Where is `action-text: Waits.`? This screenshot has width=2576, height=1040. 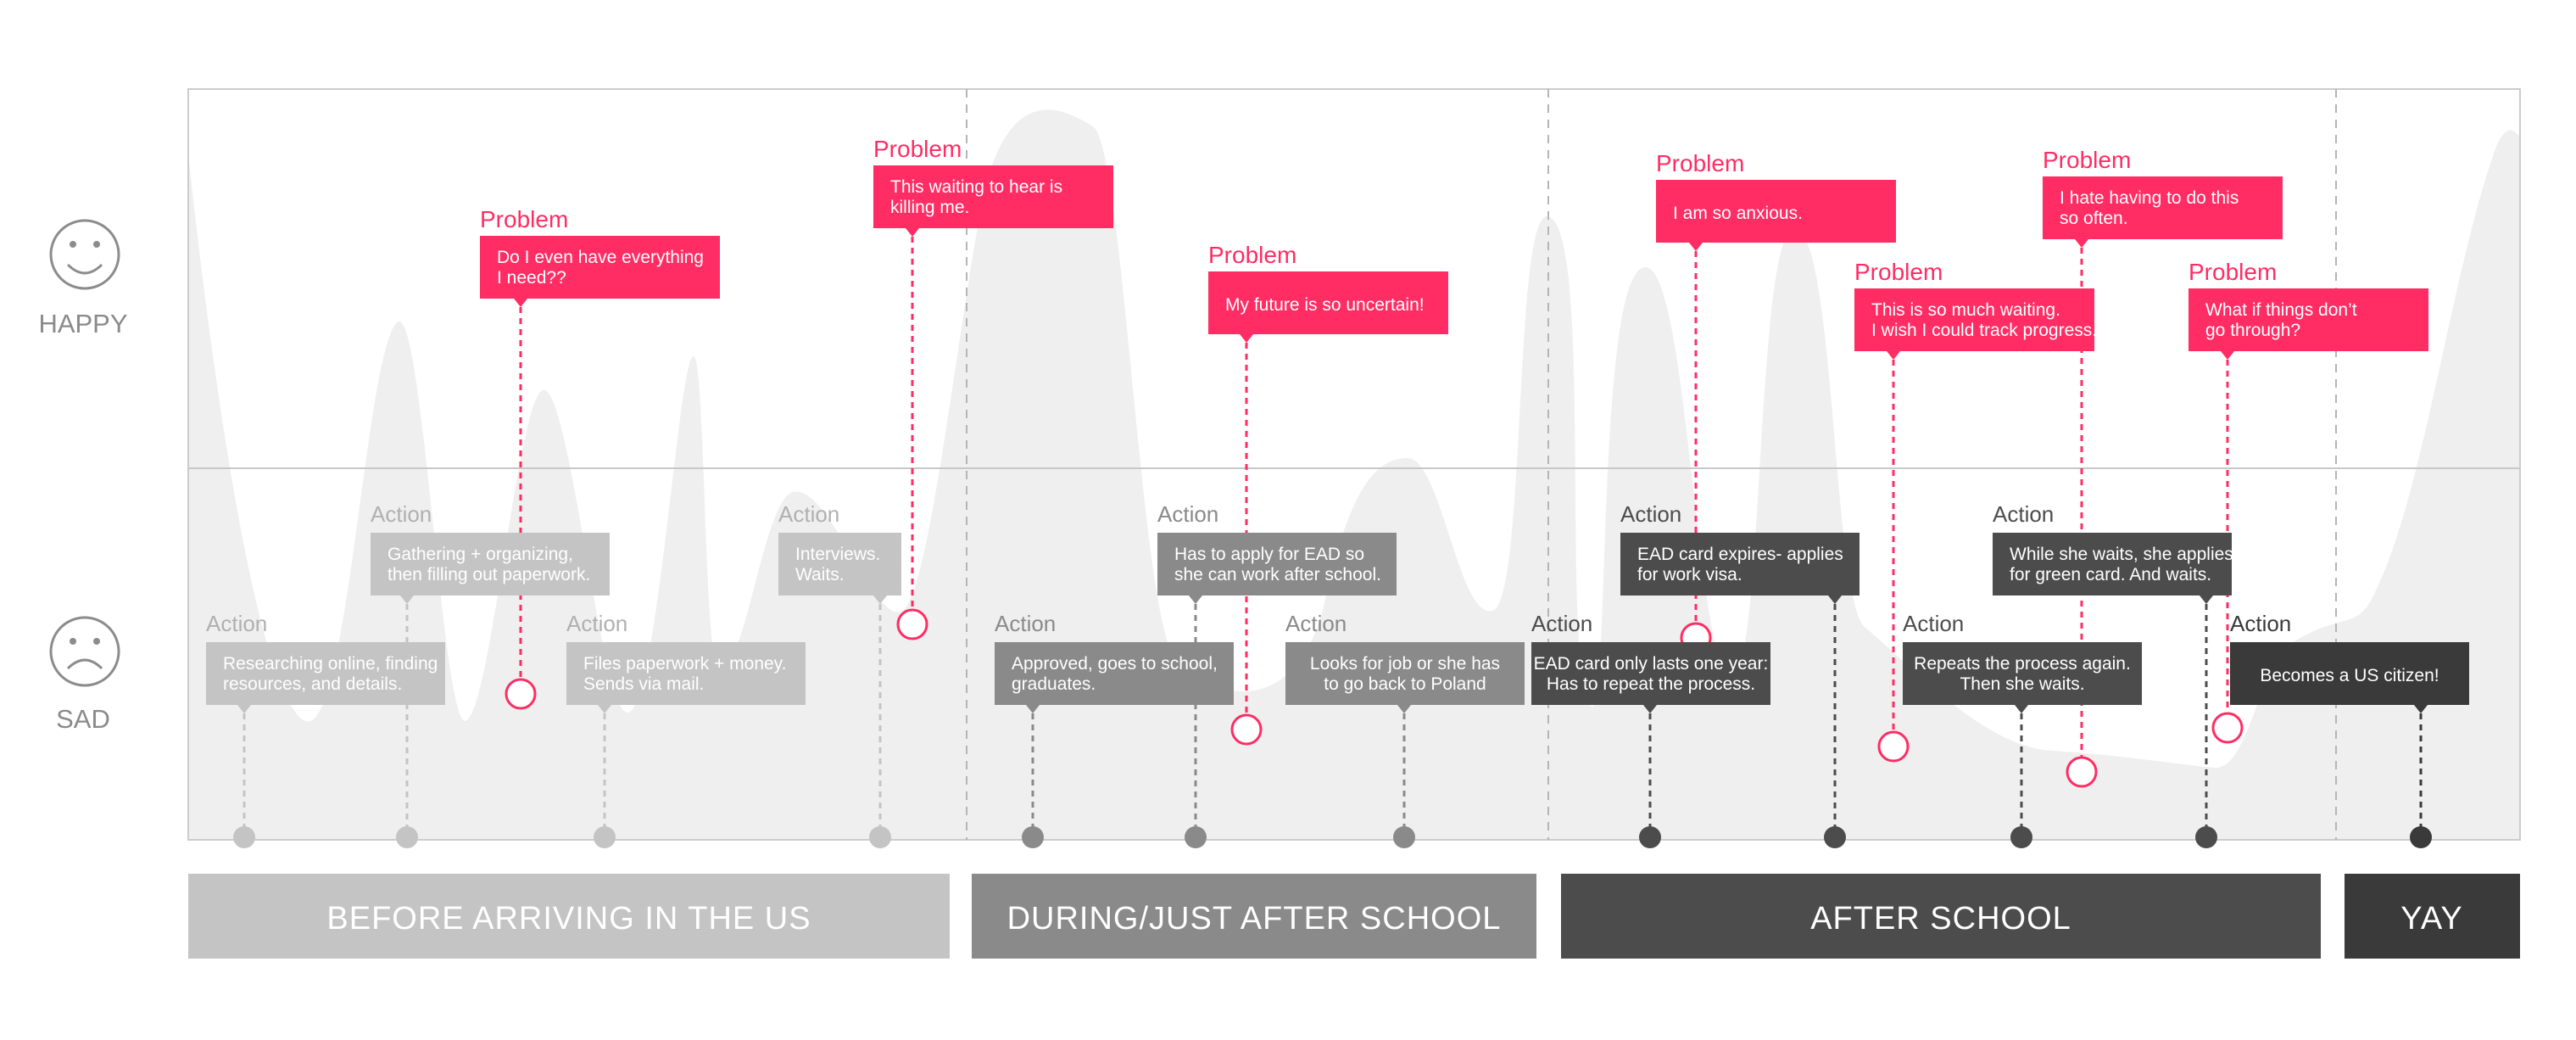
action-text: Waits. is located at coordinates (820, 574).